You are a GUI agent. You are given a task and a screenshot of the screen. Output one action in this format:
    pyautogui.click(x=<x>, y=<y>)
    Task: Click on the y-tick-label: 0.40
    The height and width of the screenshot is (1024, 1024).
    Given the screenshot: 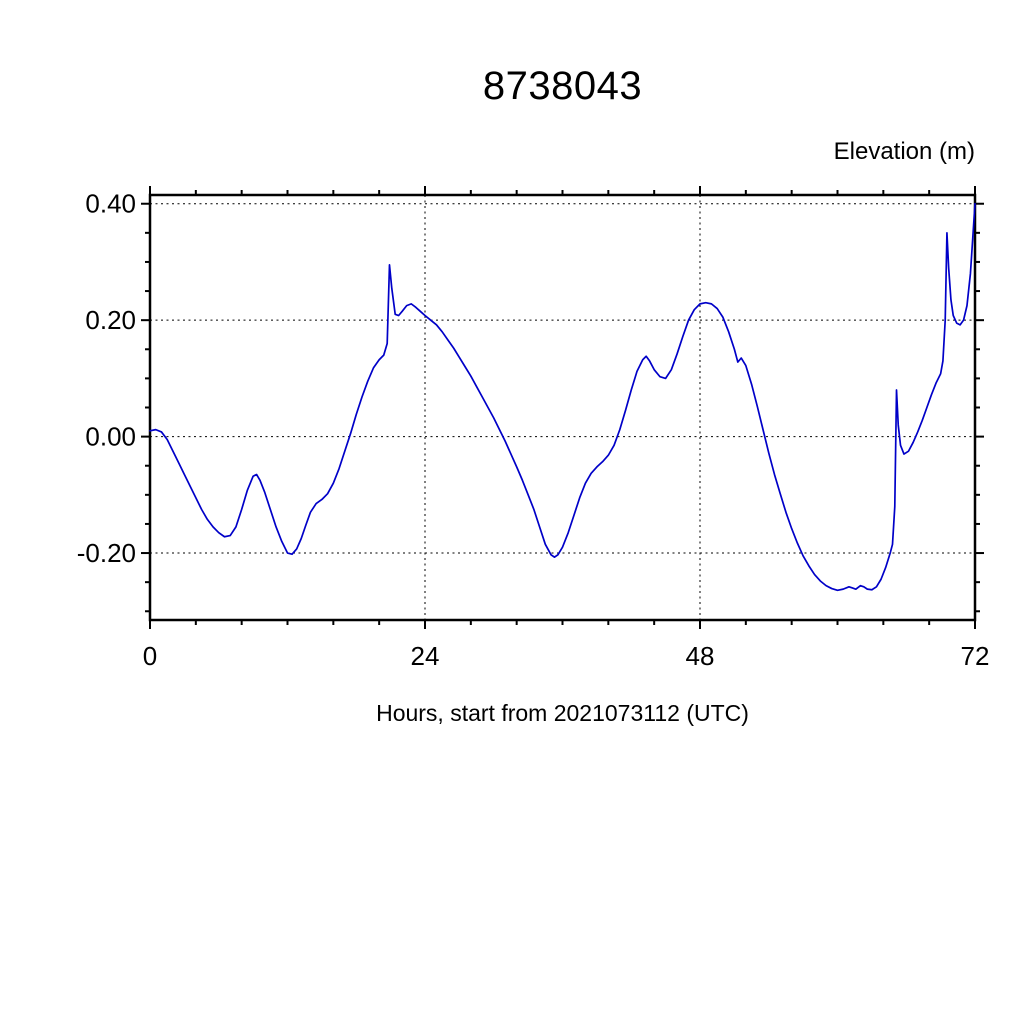 What is the action you would take?
    pyautogui.click(x=110, y=204)
    